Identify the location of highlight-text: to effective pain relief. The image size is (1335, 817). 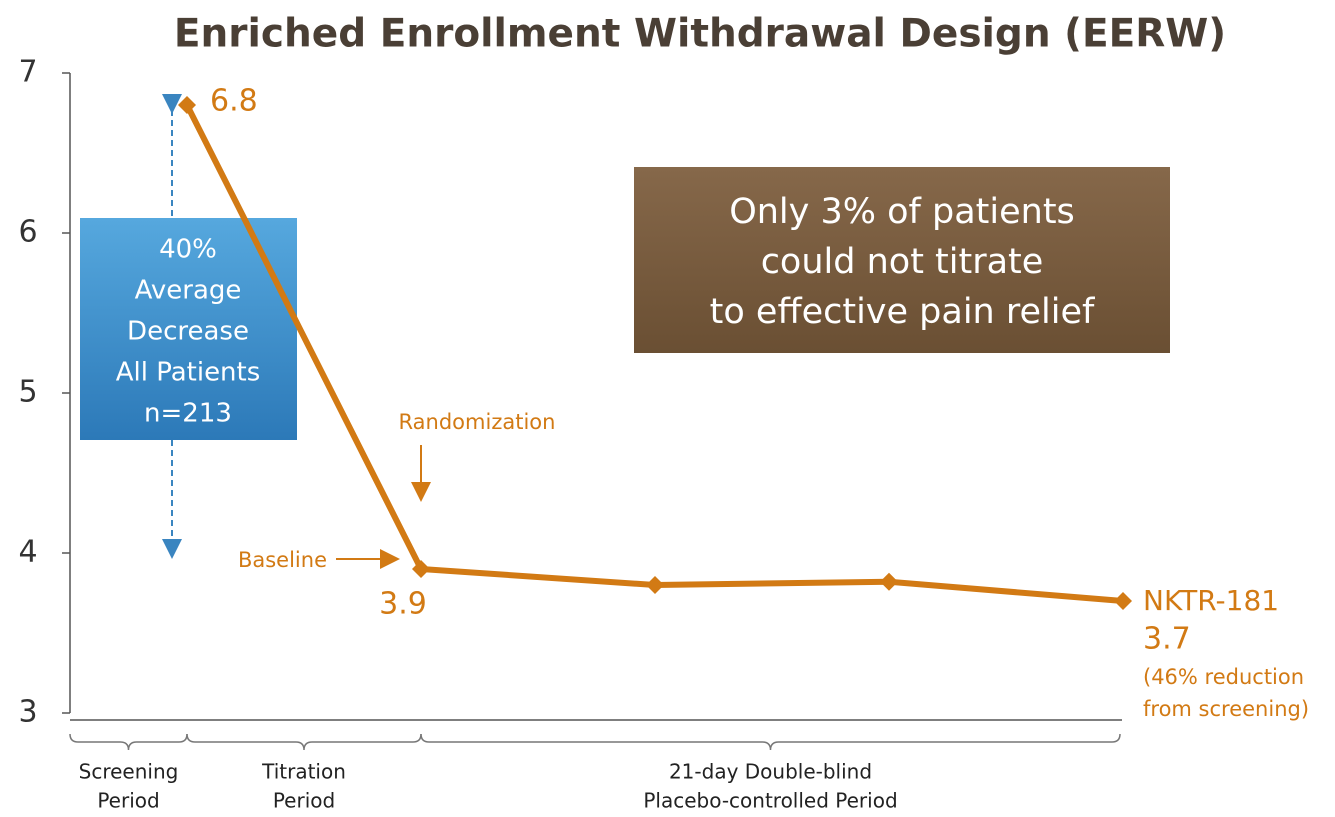
(902, 312).